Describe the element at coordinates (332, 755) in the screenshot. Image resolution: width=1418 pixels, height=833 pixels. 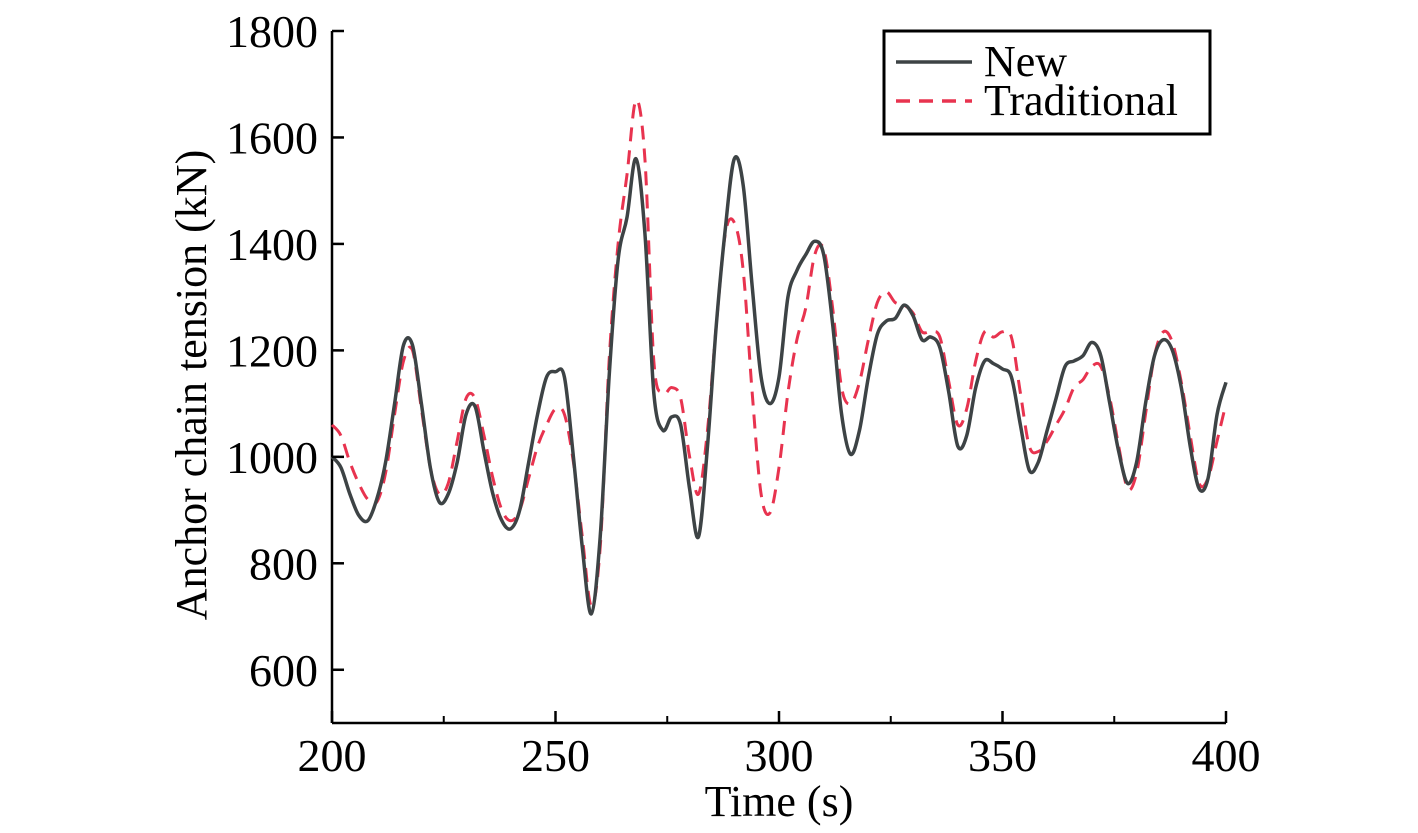
I see `x-tick-label: 200` at that location.